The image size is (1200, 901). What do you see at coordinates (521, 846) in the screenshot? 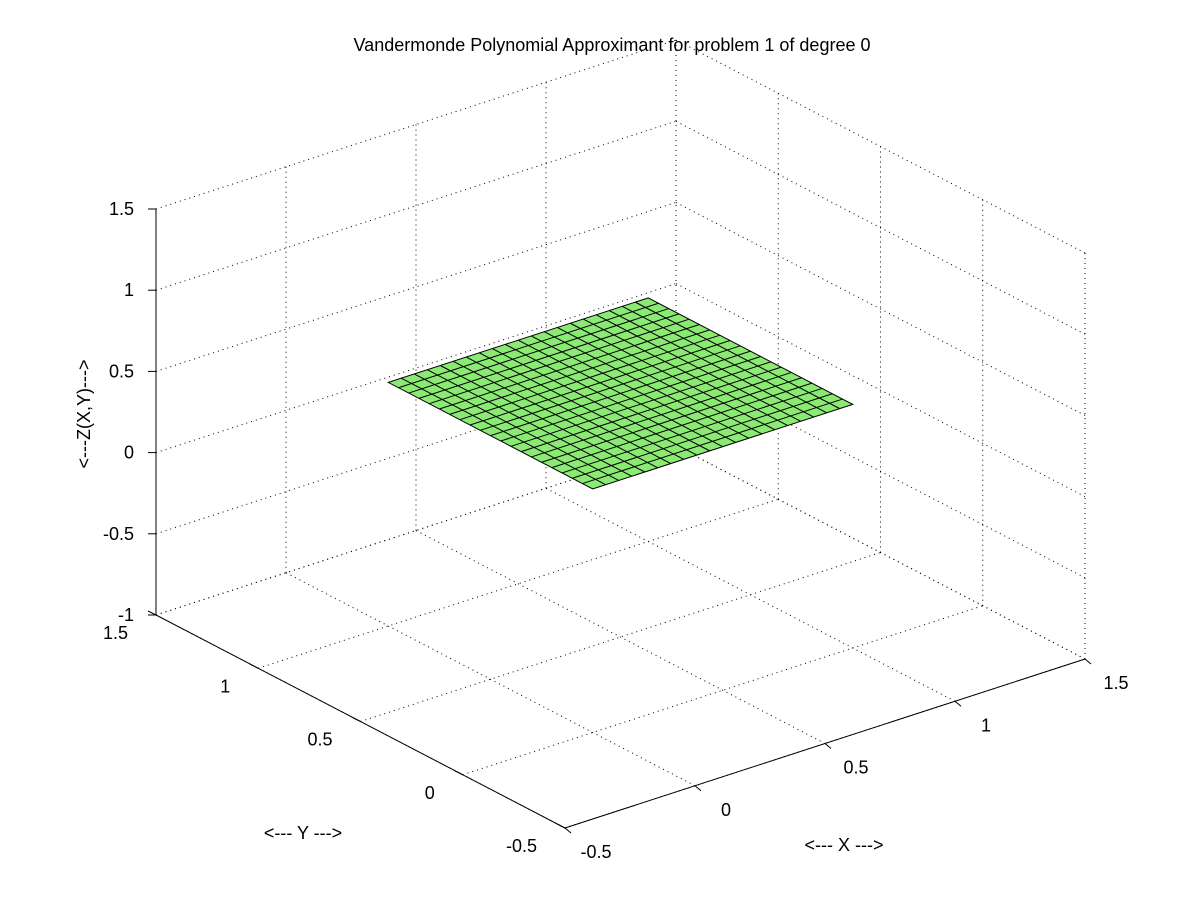
I see `y-tick-label: -0.5` at bounding box center [521, 846].